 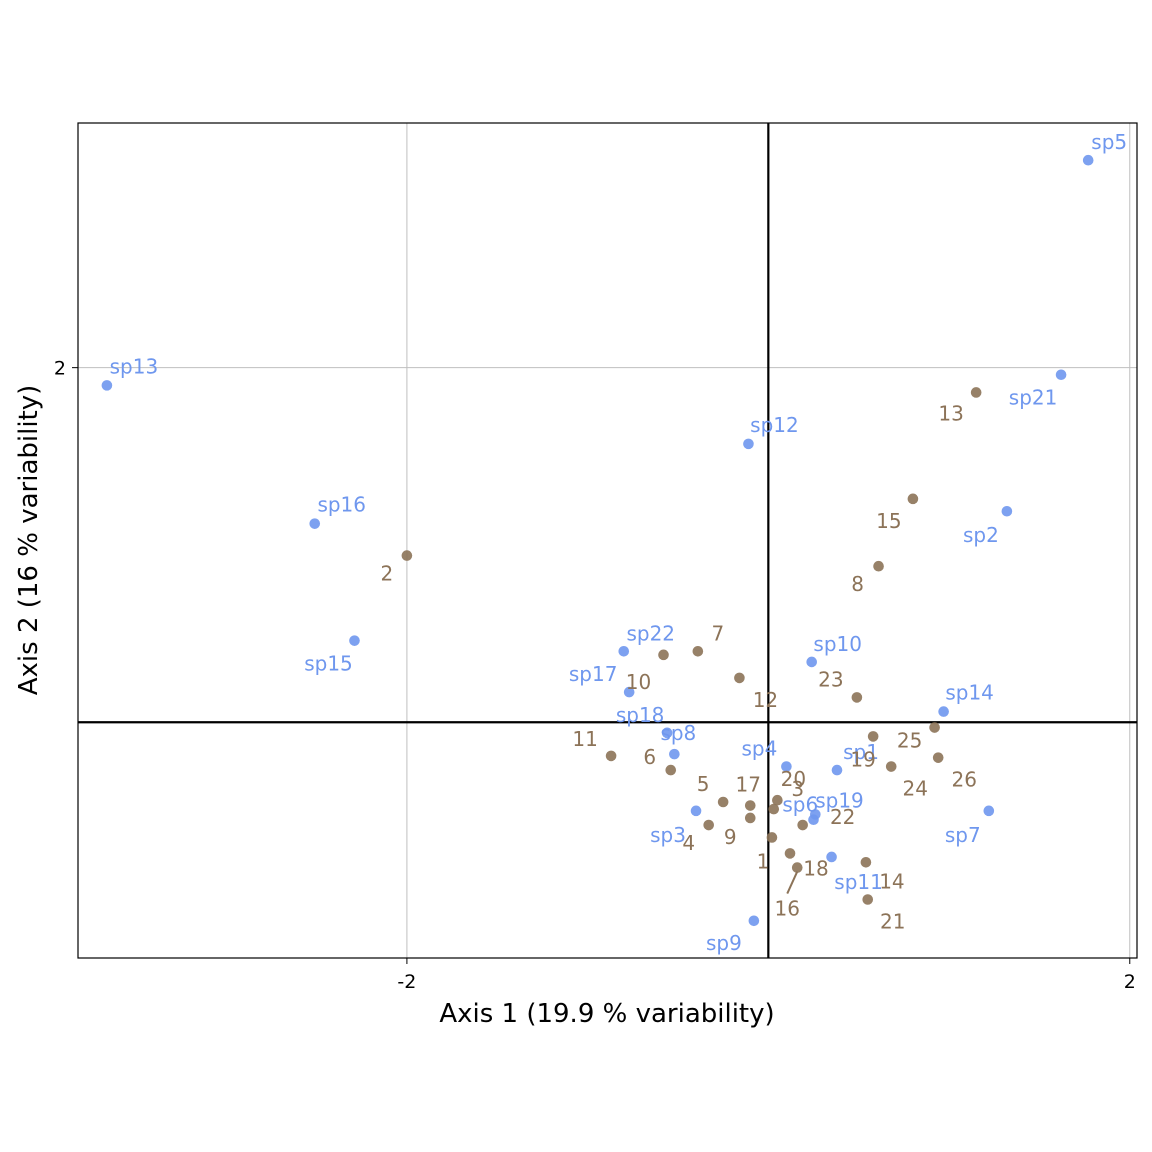 I want to click on x-axis-title: Axis 1 (19.9 % variability), so click(x=606, y=1014).